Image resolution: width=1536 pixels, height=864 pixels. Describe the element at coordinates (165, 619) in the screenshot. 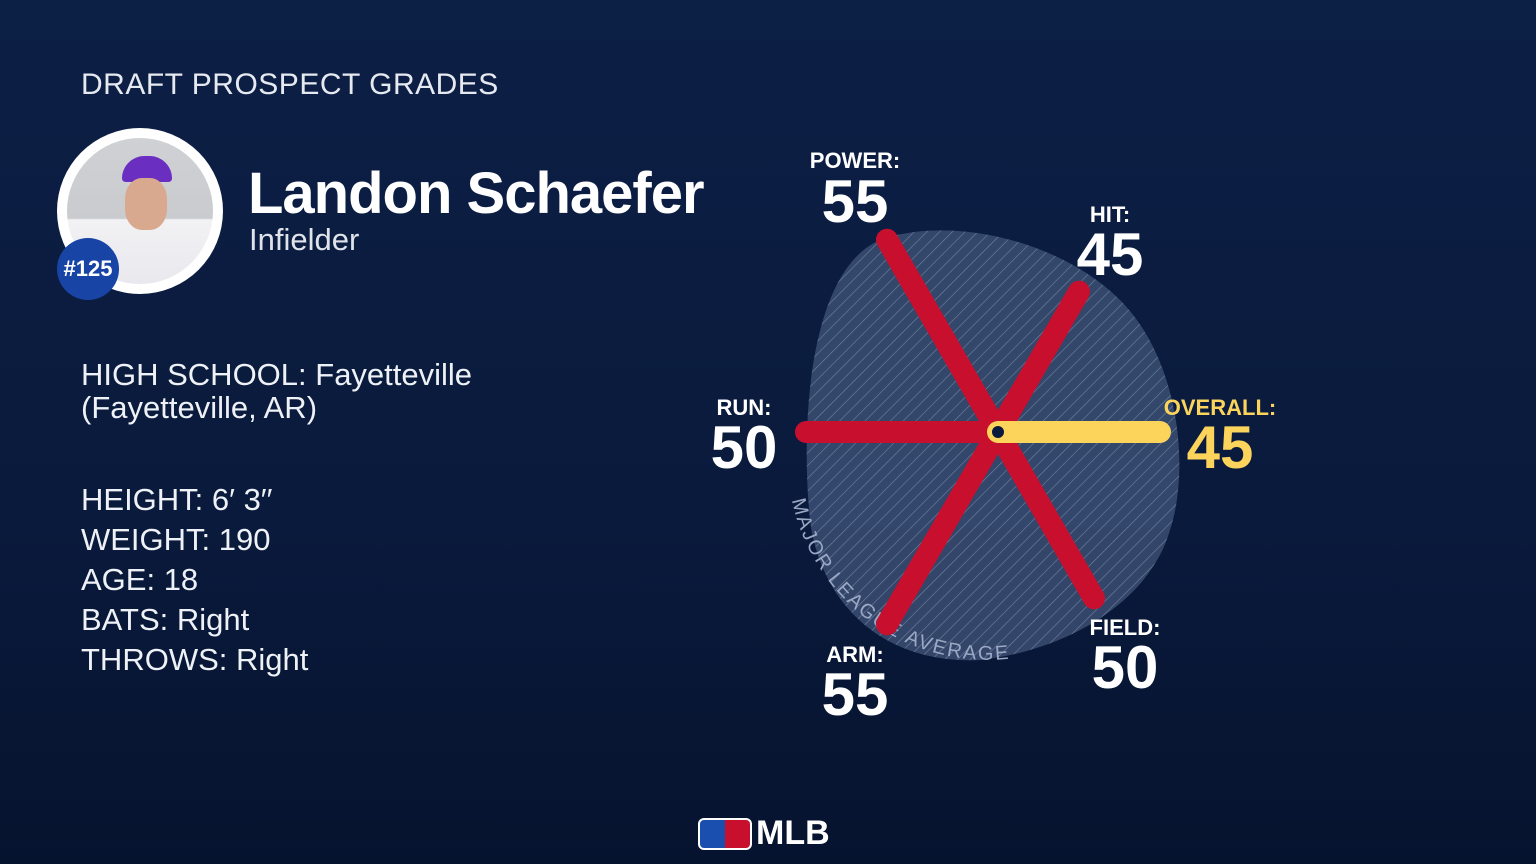

I see `bats: BATS: Right` at that location.